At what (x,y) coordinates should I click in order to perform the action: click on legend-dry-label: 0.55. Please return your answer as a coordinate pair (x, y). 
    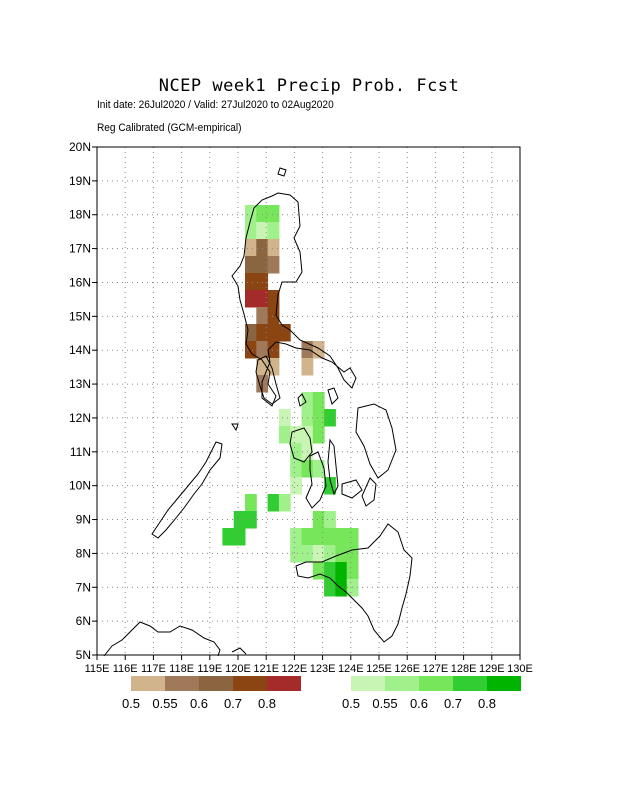
    Looking at the image, I should click on (164, 703).